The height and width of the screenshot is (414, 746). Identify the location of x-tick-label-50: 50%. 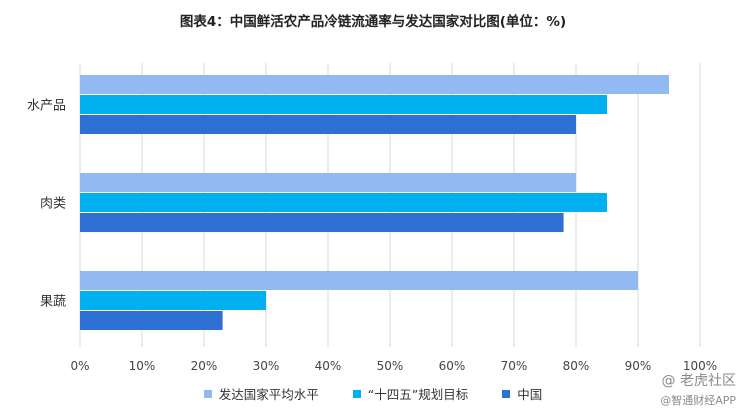
(390, 366).